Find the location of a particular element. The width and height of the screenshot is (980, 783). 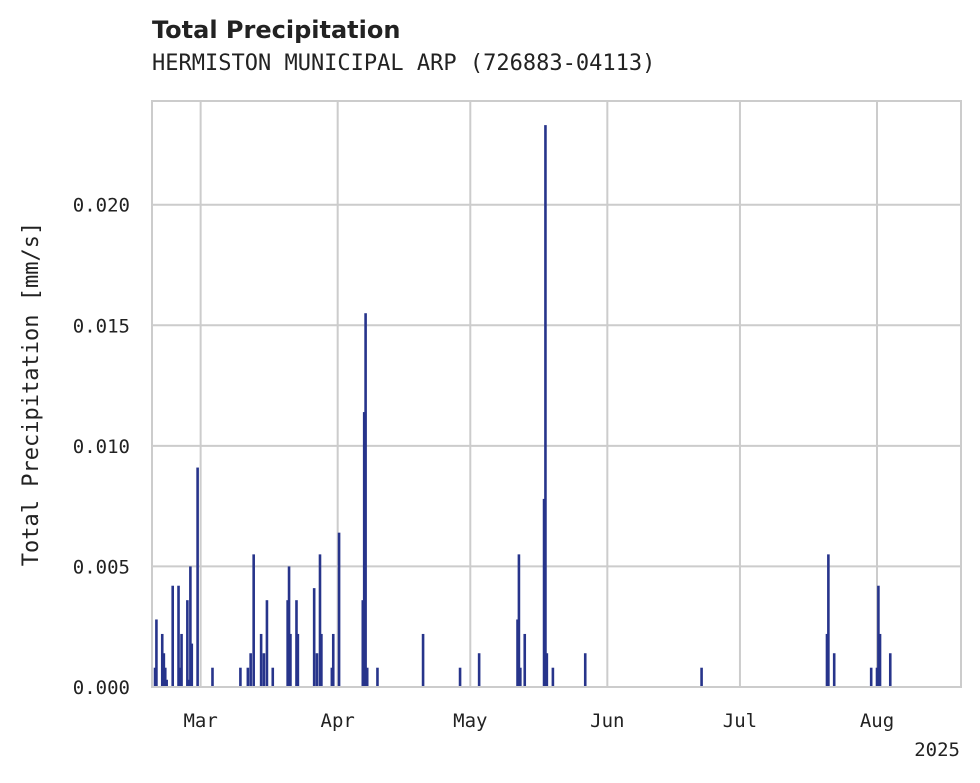

x-tick-label: Mar is located at coordinates (200, 721).